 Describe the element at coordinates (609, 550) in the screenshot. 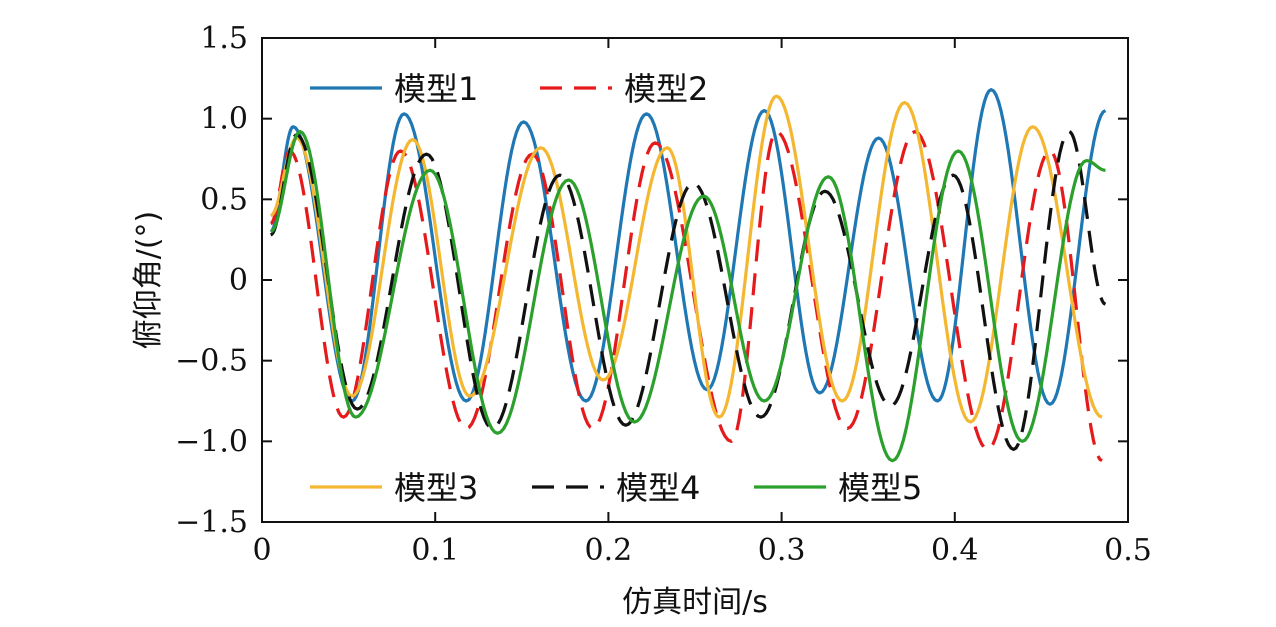

I see `x-tick-label: 0.2` at that location.